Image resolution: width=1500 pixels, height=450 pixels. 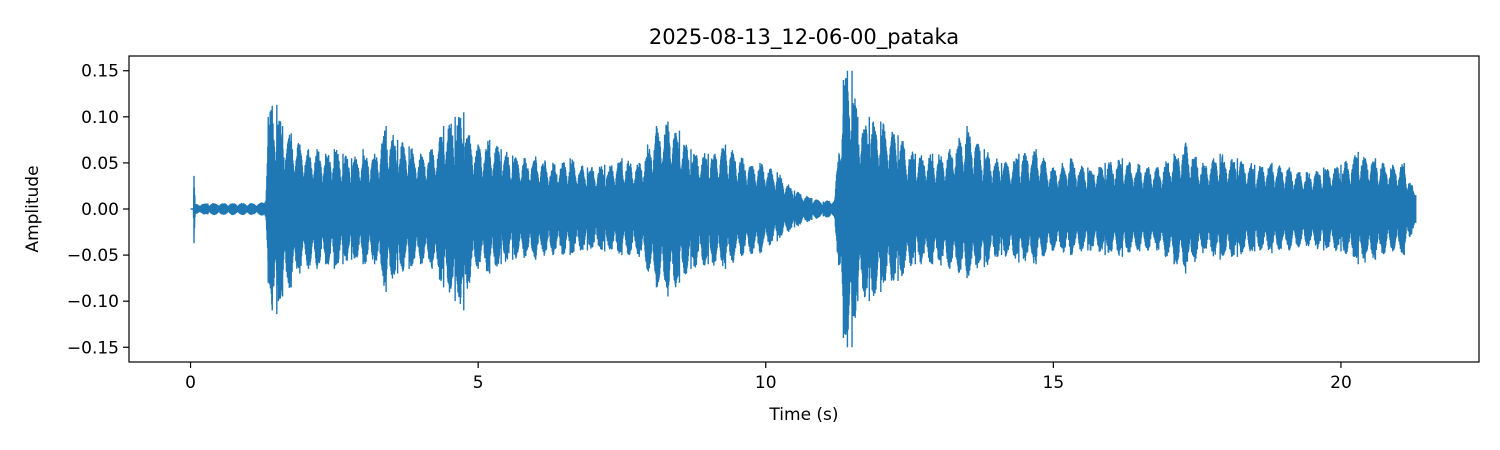 What do you see at coordinates (100, 72) in the screenshot?
I see `y-tick-label: 0.15` at bounding box center [100, 72].